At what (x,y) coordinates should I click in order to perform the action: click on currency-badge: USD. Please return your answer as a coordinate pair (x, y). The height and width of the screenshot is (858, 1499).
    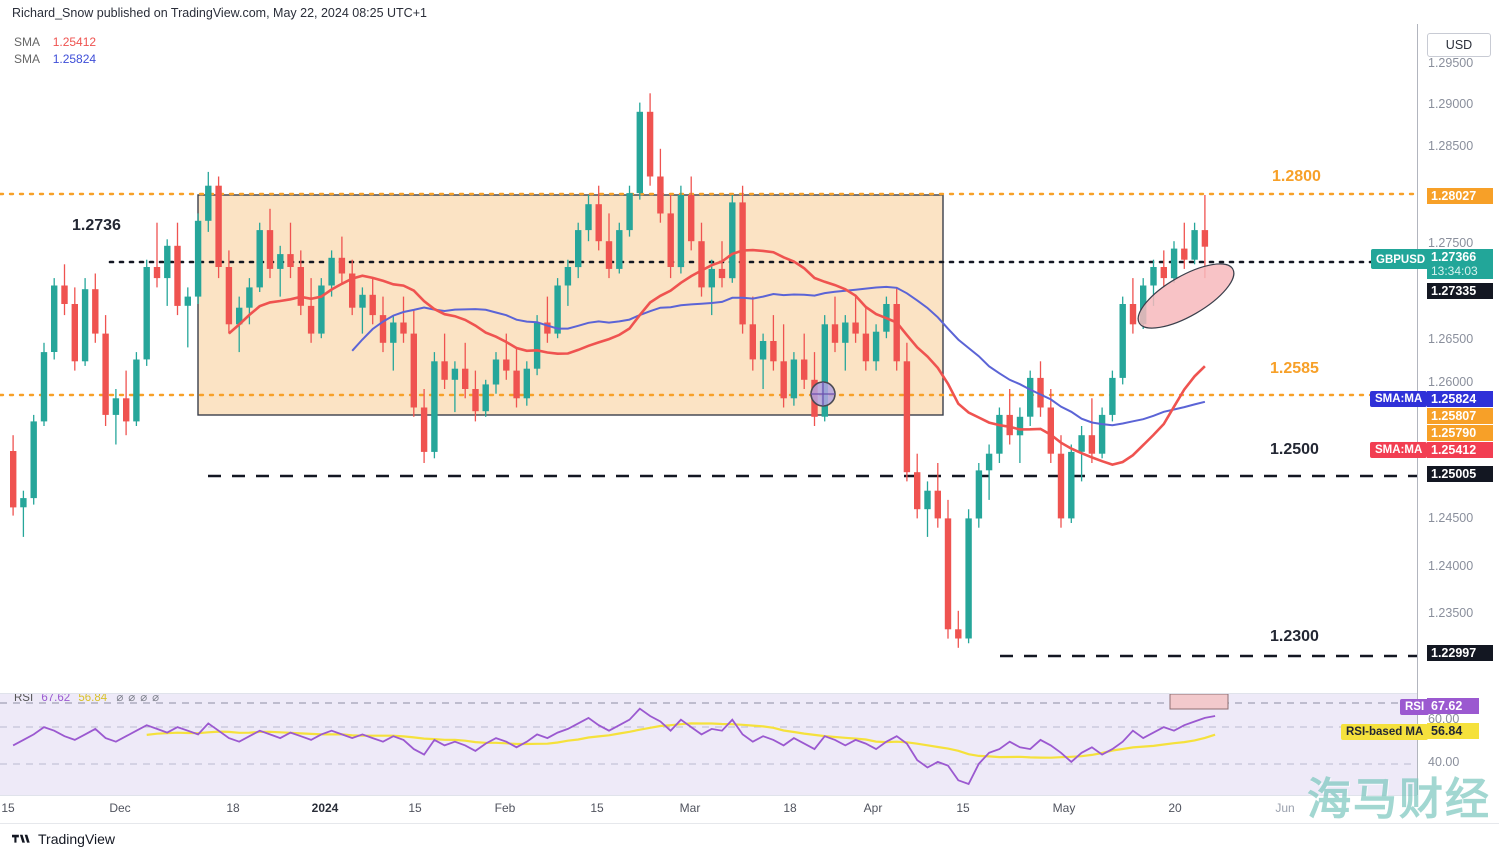
    Looking at the image, I should click on (1459, 45).